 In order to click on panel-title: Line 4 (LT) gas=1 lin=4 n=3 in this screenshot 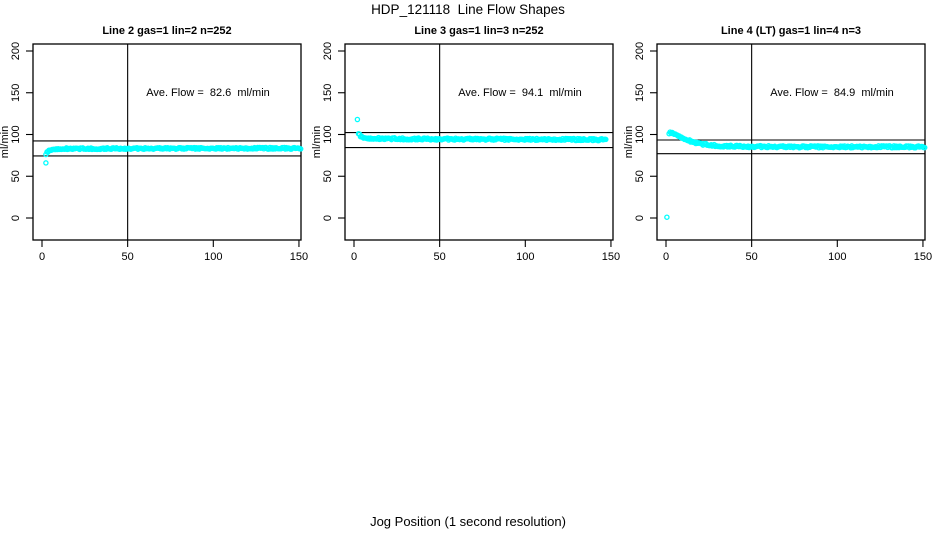, I will do `click(791, 31)`.